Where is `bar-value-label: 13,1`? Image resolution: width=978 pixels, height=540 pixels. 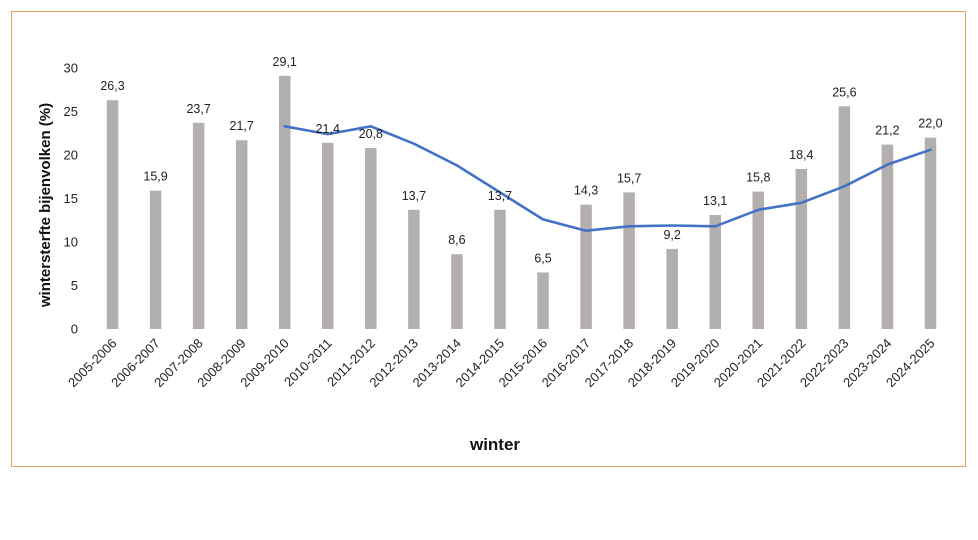 bar-value-label: 13,1 is located at coordinates (715, 201).